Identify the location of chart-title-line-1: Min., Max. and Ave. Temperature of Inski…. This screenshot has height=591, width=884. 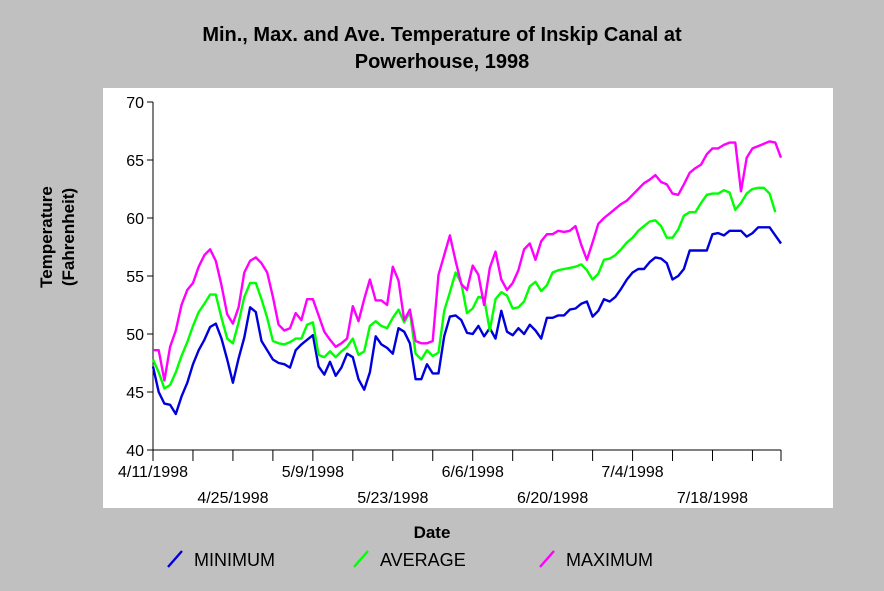
(442, 35).